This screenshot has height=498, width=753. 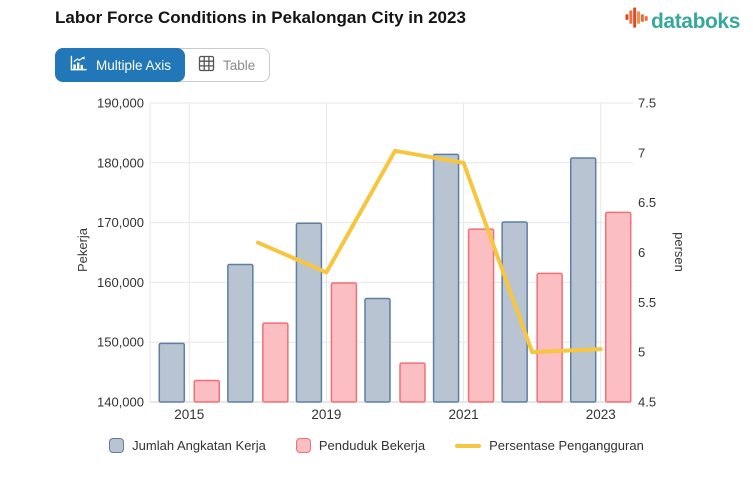 What do you see at coordinates (601, 414) in the screenshot?
I see `x-axis-tick: 2023` at bounding box center [601, 414].